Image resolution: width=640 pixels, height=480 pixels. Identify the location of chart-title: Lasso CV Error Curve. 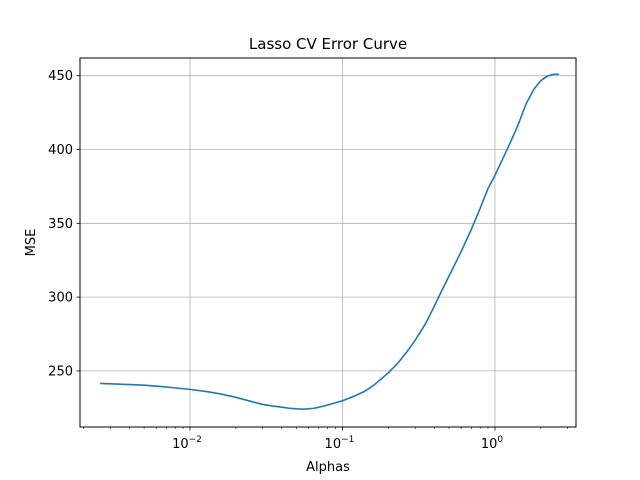
(328, 44).